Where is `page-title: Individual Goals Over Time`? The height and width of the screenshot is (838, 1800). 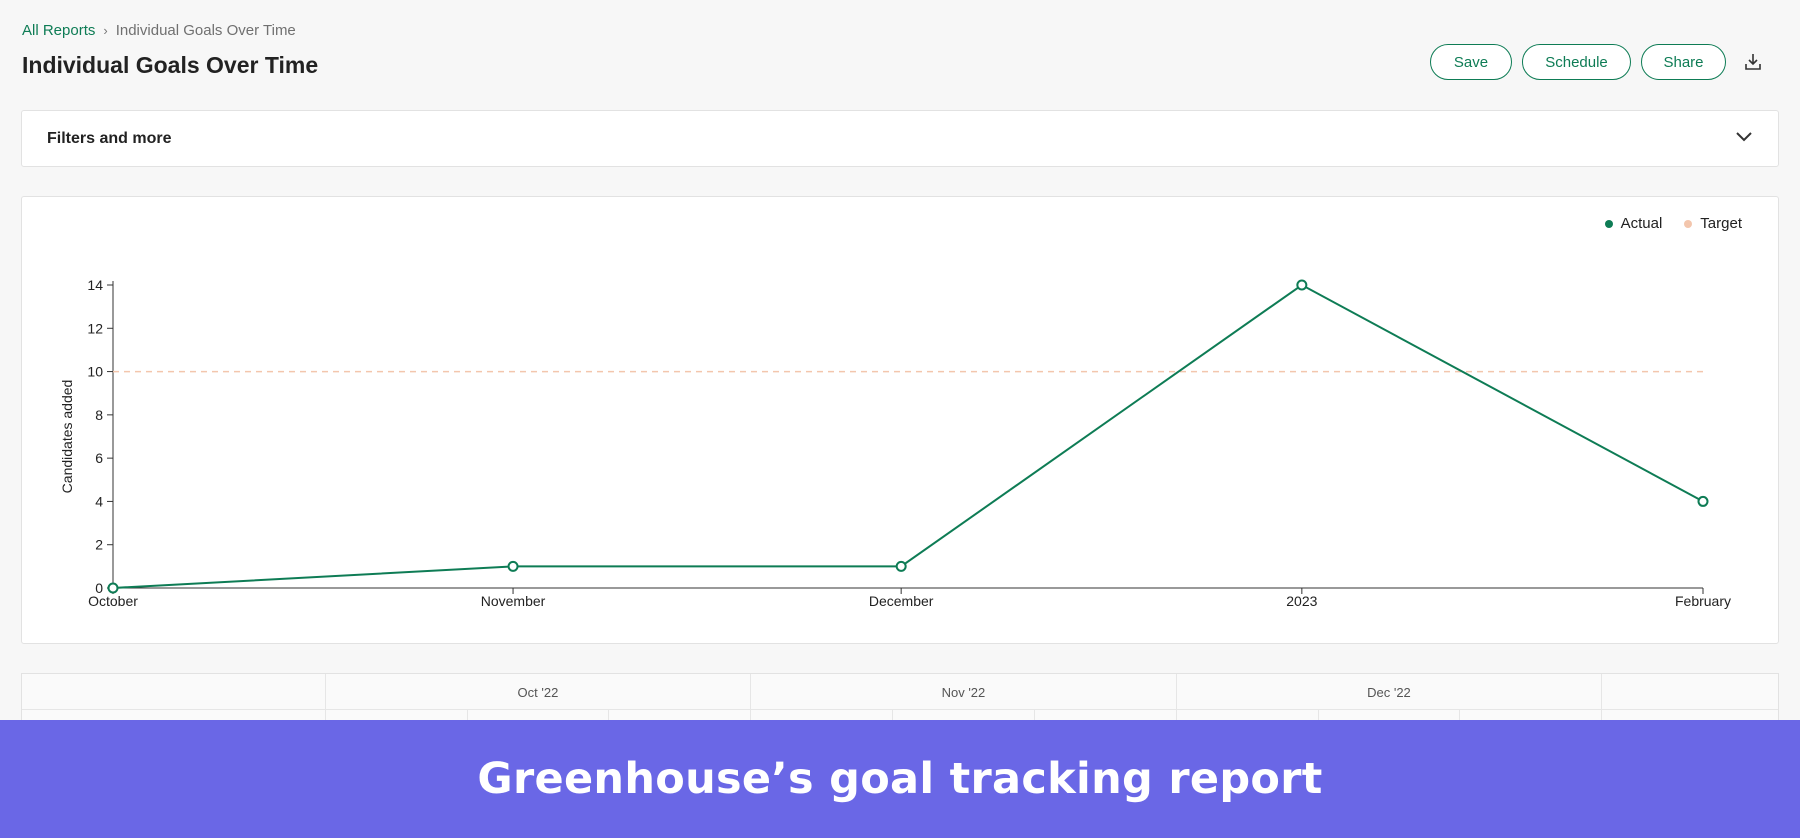 page-title: Individual Goals Over Time is located at coordinates (170, 65).